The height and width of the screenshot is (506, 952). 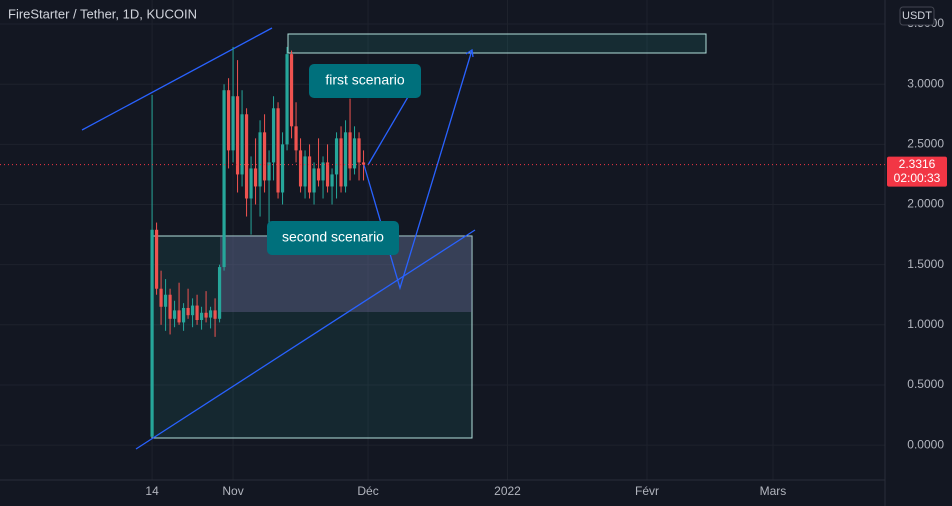 I want to click on y-tick-label: 0.5000, so click(x=925, y=384).